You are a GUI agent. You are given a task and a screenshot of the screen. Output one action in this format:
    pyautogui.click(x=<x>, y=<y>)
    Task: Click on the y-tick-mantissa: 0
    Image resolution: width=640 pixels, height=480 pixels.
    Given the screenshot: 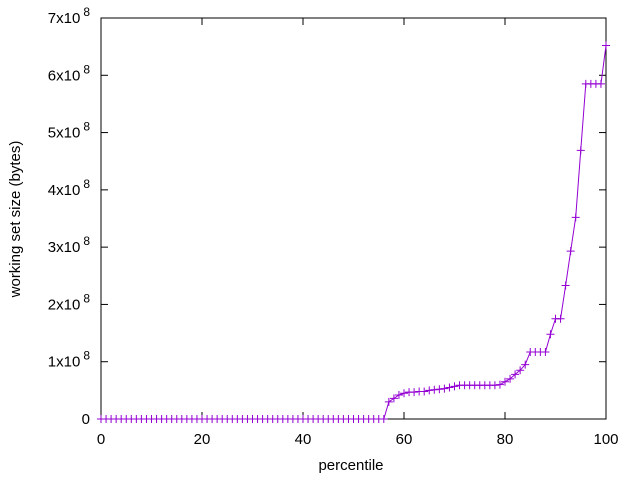 What is the action you would take?
    pyautogui.click(x=86, y=419)
    